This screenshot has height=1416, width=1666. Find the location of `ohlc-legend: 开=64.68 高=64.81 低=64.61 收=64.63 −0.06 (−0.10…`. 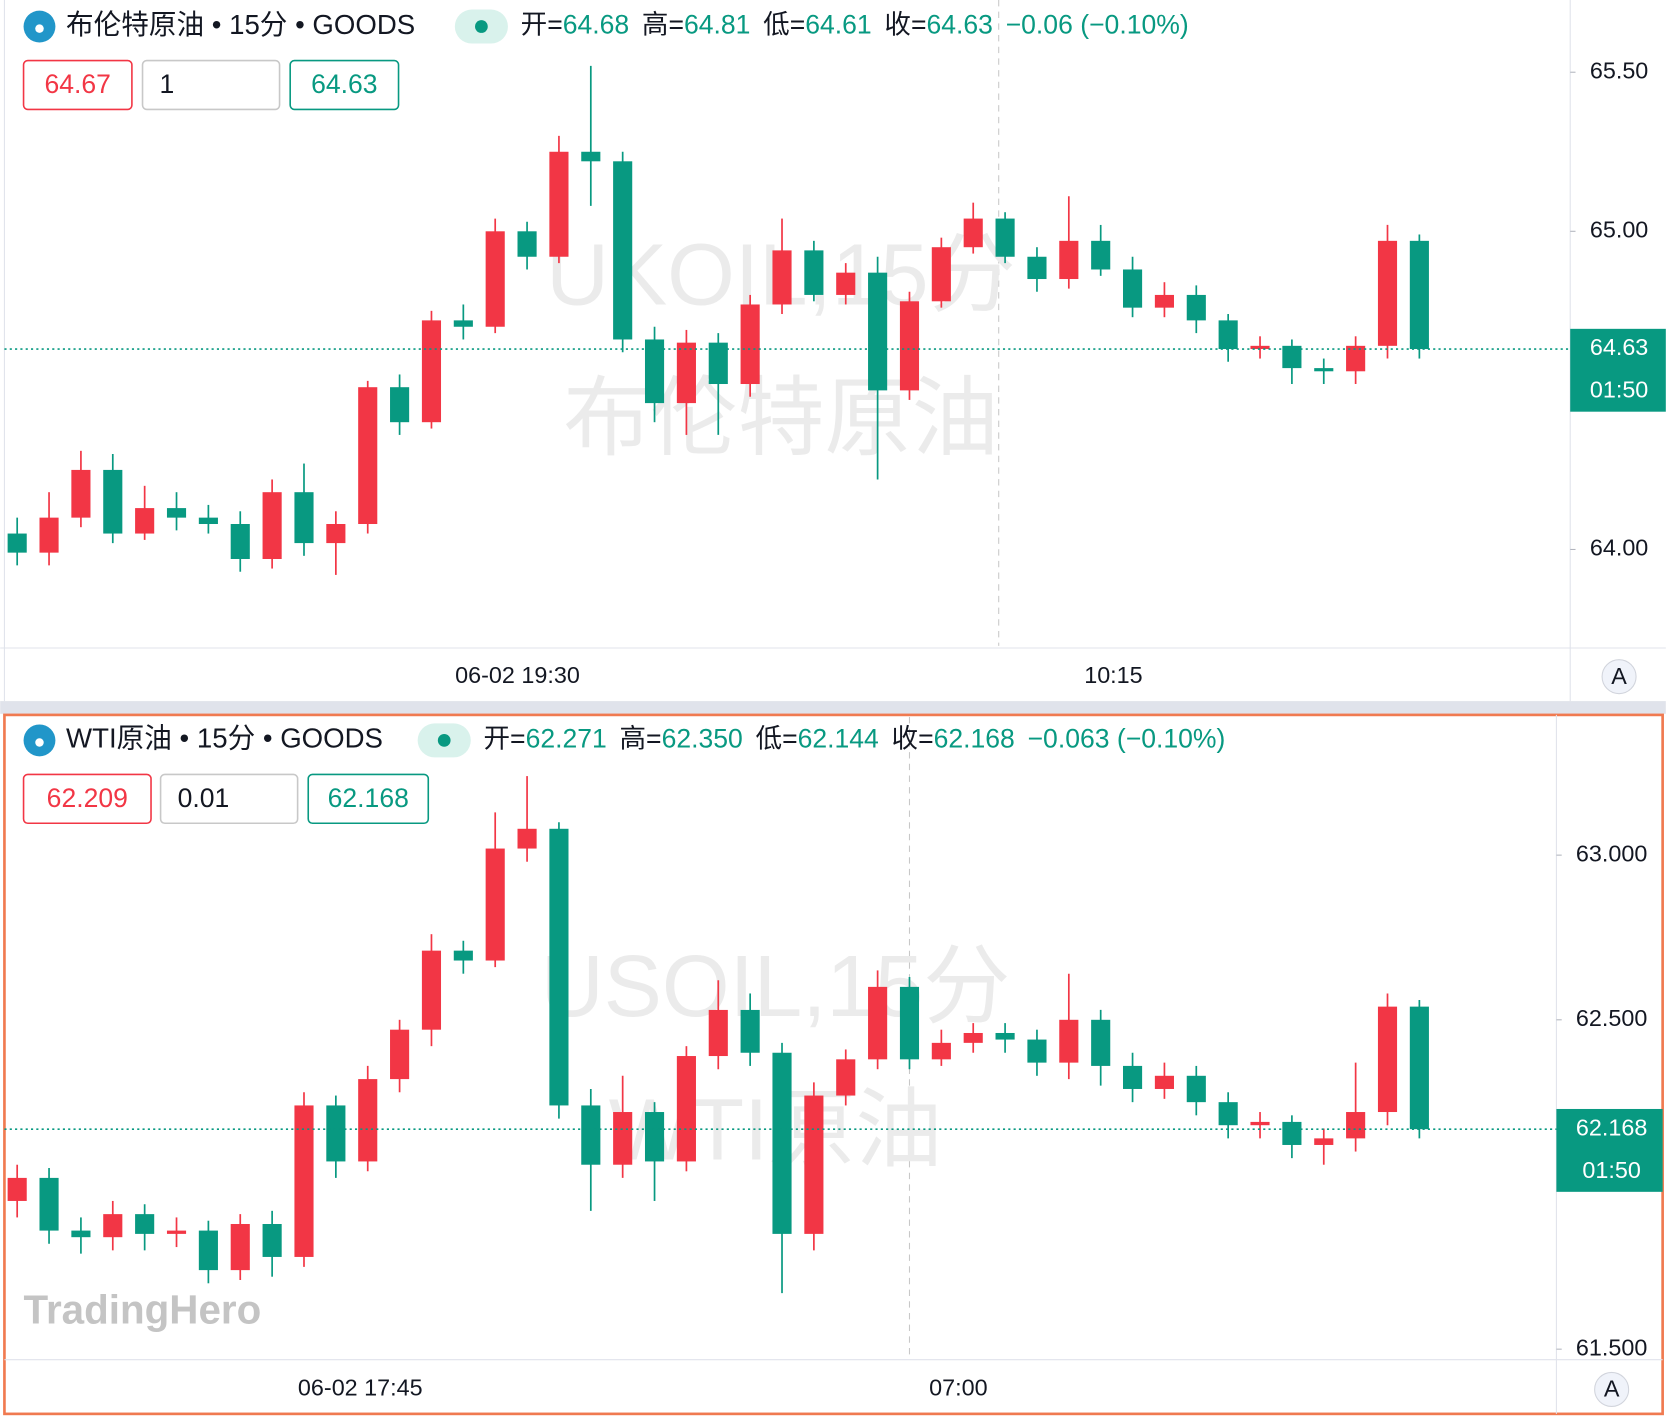

ohlc-legend: 开=64.68 高=64.81 低=64.61 收=64.63 −0.06 (−0.10… is located at coordinates (855, 25).